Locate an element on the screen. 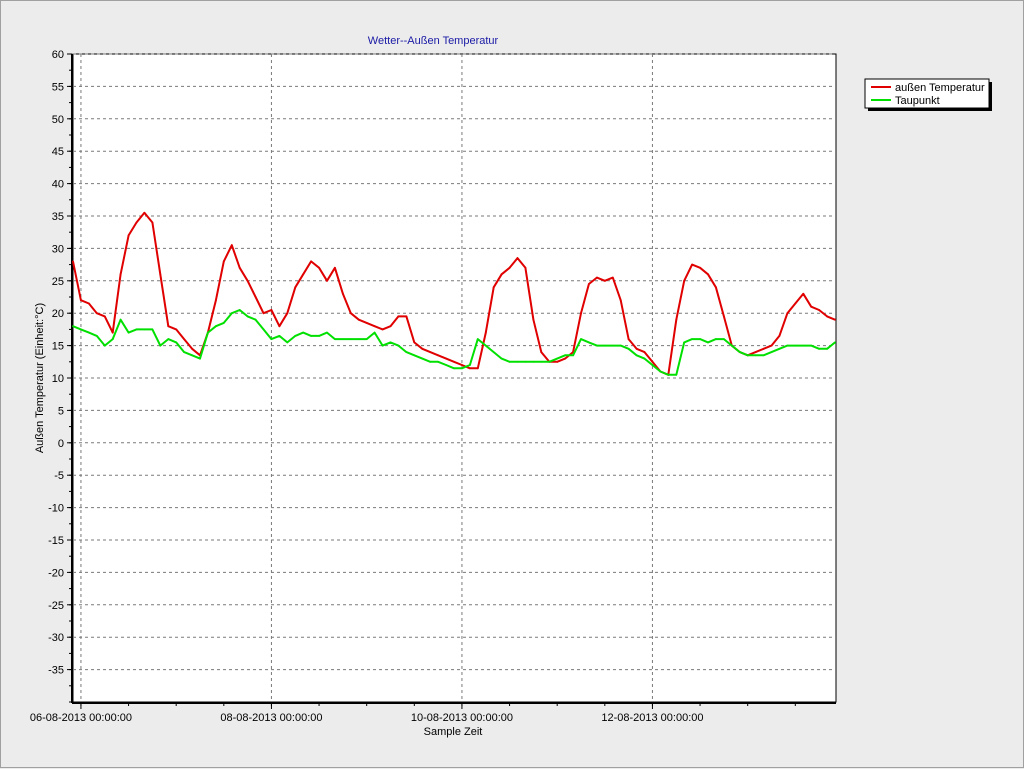 The image size is (1024, 769). y-tick-label: 60 is located at coordinates (58, 55).